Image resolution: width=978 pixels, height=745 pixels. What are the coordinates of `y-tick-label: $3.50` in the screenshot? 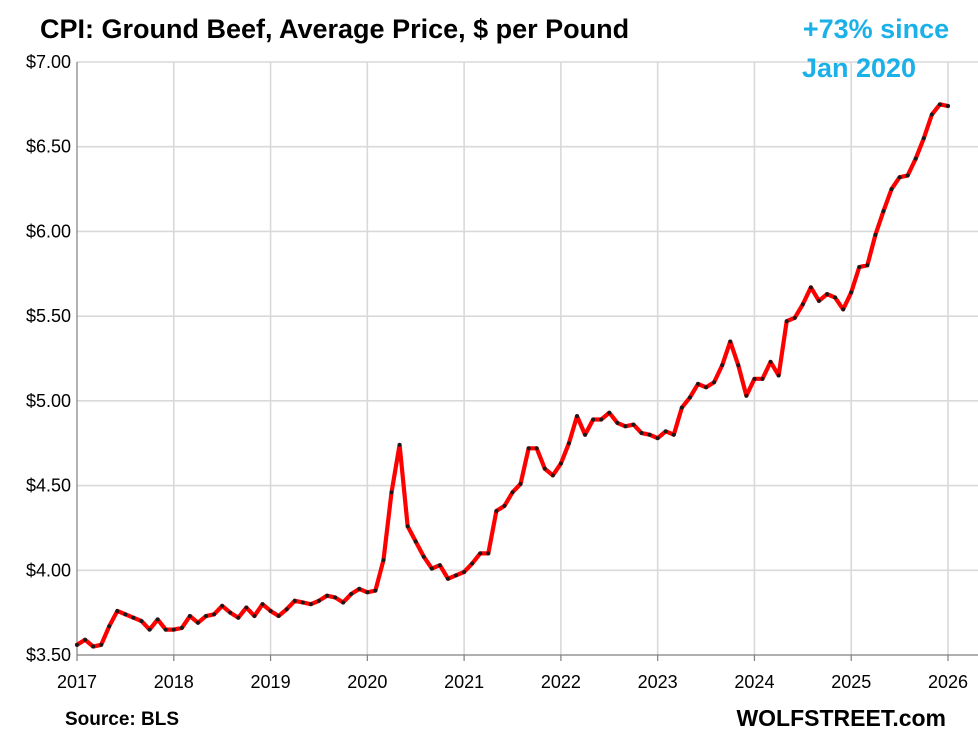 It's located at (48, 655).